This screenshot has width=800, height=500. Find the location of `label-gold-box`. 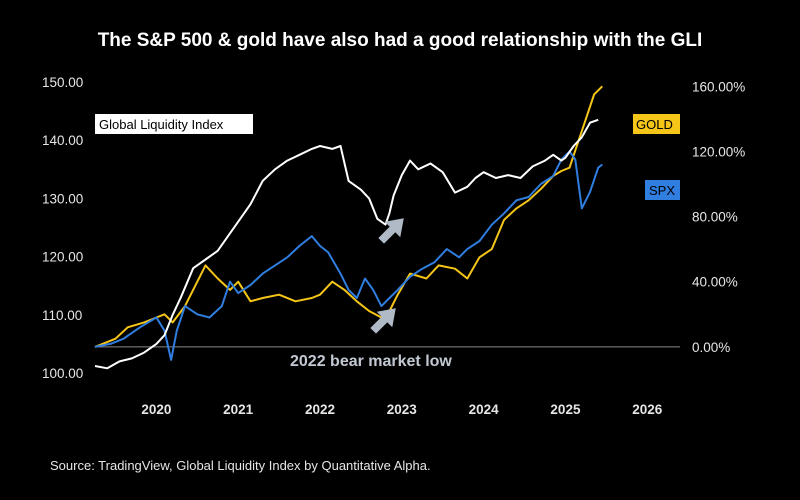

label-gold-box is located at coordinates (656, 124).